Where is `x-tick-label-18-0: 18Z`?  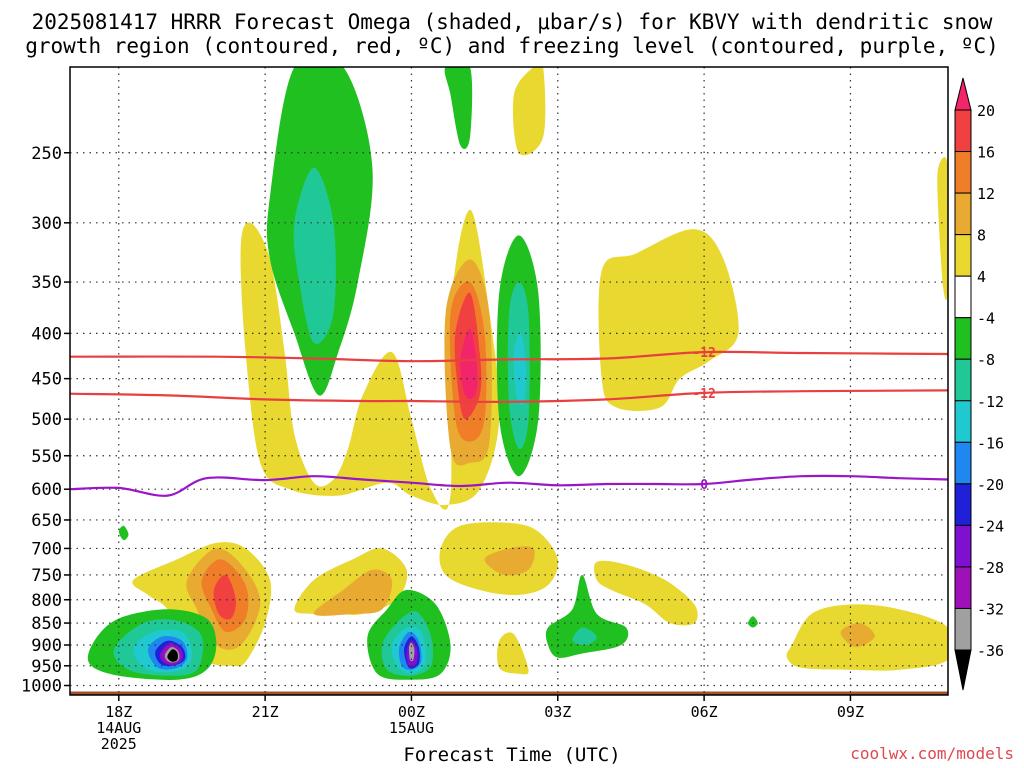 x-tick-label-18-0: 18Z is located at coordinates (118, 712).